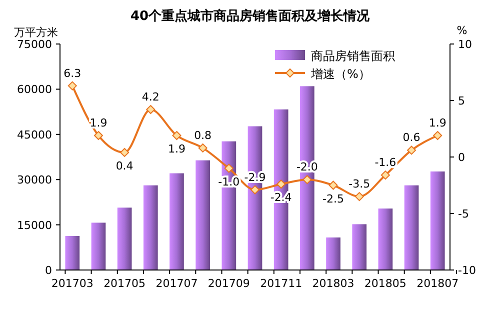  Describe the element at coordinates (177, 283) in the screenshot. I see `x-tick-label: 201707` at that location.